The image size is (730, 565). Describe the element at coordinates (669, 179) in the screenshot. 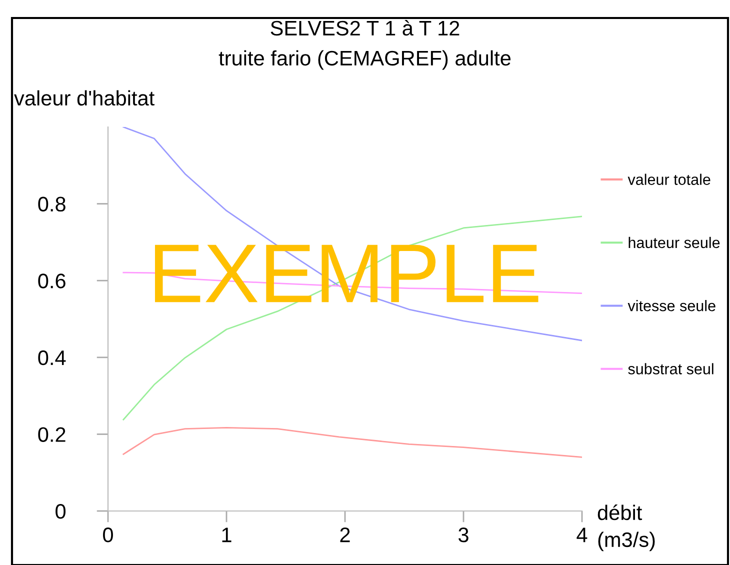

I see `legend-label: valeur totale` at that location.